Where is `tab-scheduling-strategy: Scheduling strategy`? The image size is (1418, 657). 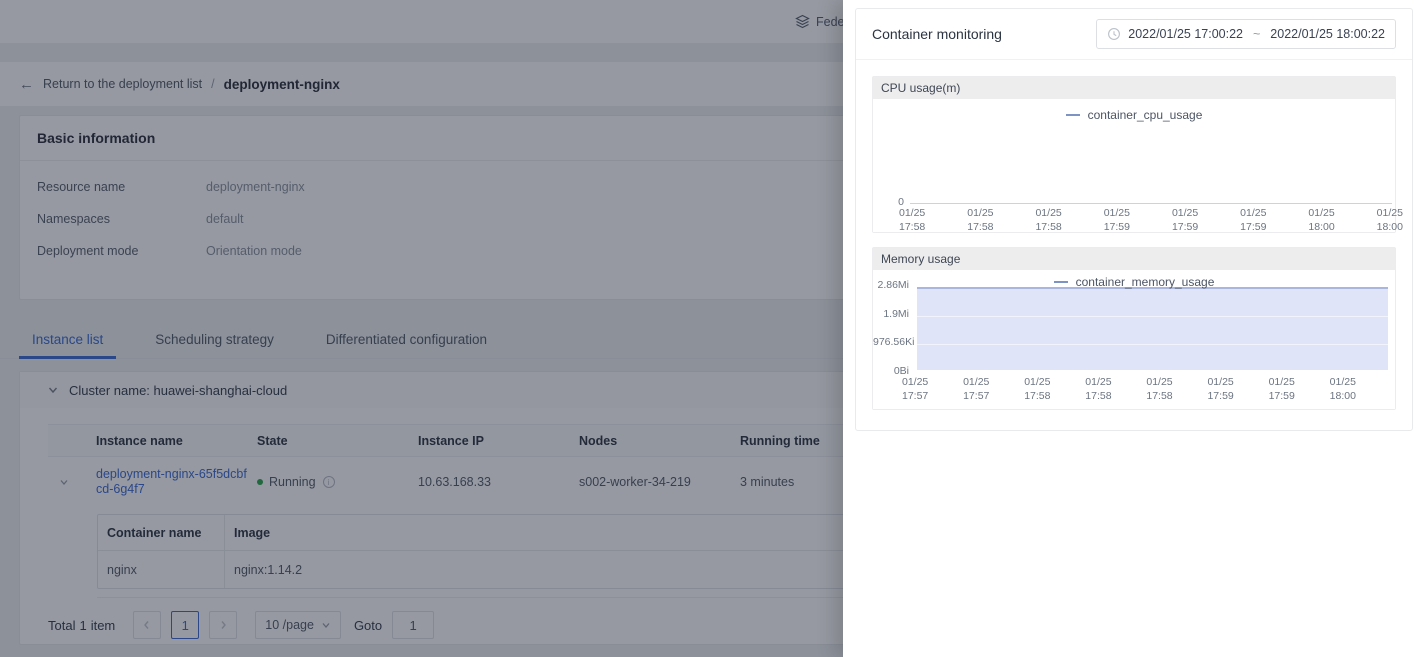 tab-scheduling-strategy: Scheduling strategy is located at coordinates (214, 339).